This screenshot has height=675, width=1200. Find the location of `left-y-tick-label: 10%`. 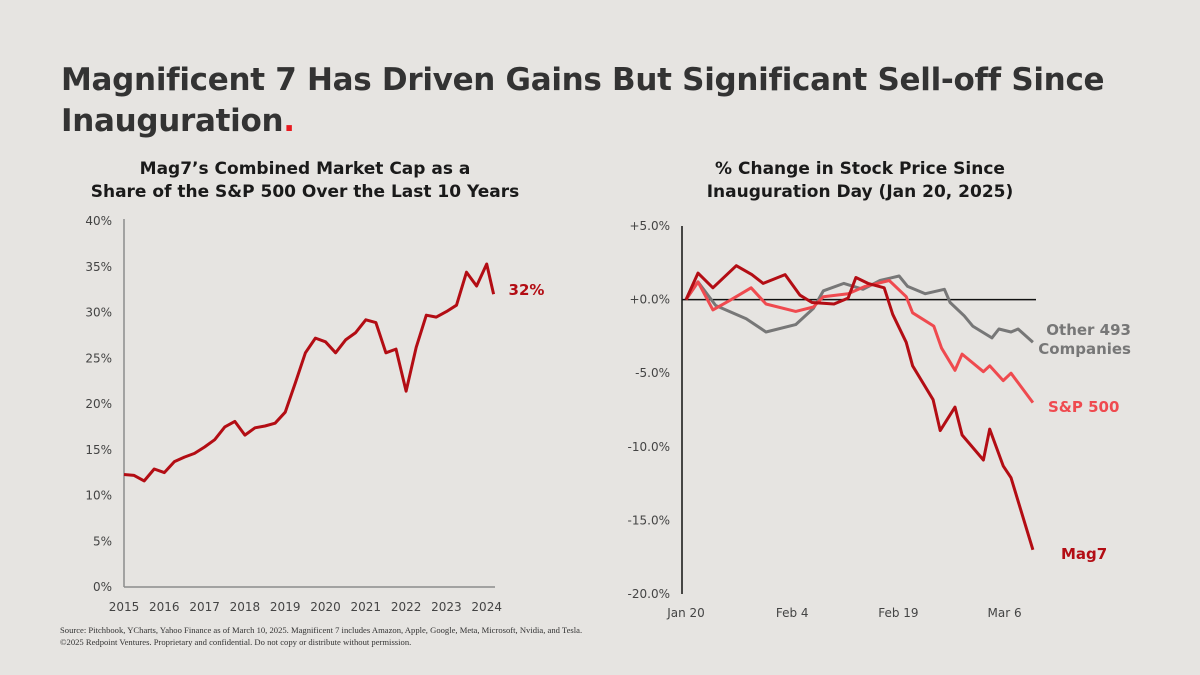

left-y-tick-label: 10% is located at coordinates (98, 496).